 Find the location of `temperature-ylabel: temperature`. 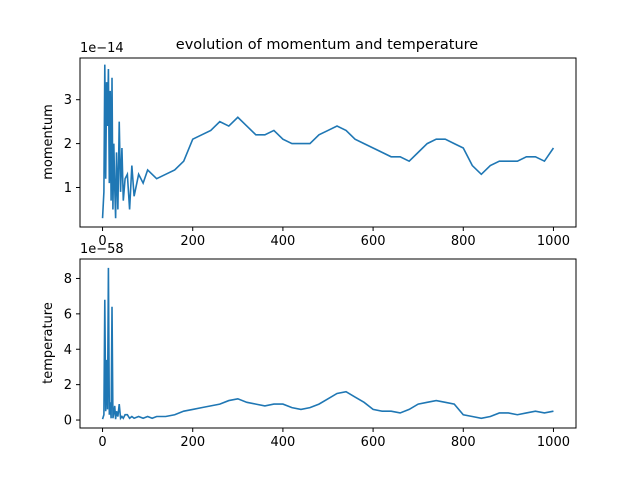

temperature-ylabel: temperature is located at coordinates (48, 343).